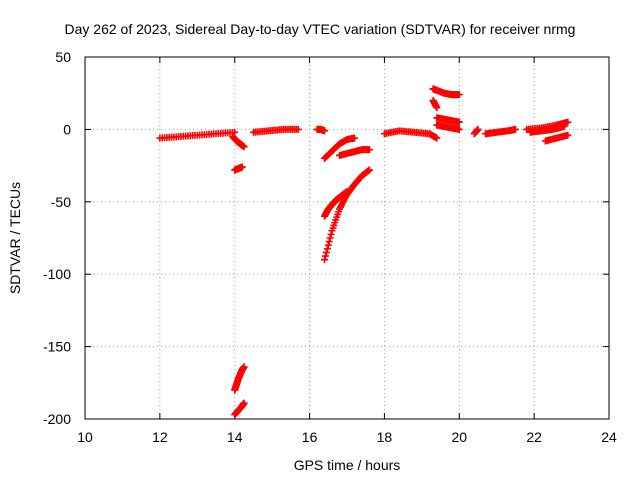  Describe the element at coordinates (448, 127) in the screenshot. I see `series-arc-p` at that location.